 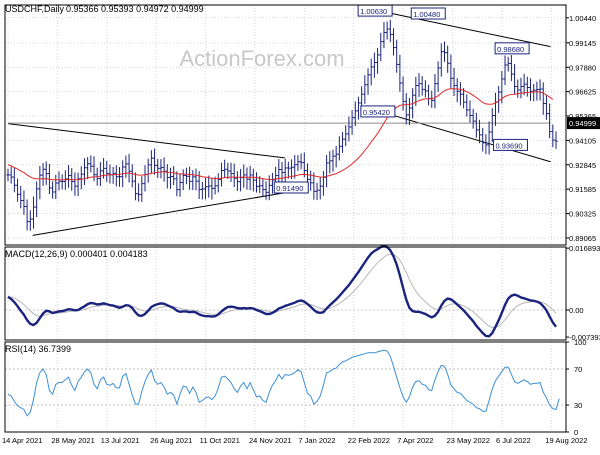 I want to click on price-label: 0.95420, so click(x=378, y=111).